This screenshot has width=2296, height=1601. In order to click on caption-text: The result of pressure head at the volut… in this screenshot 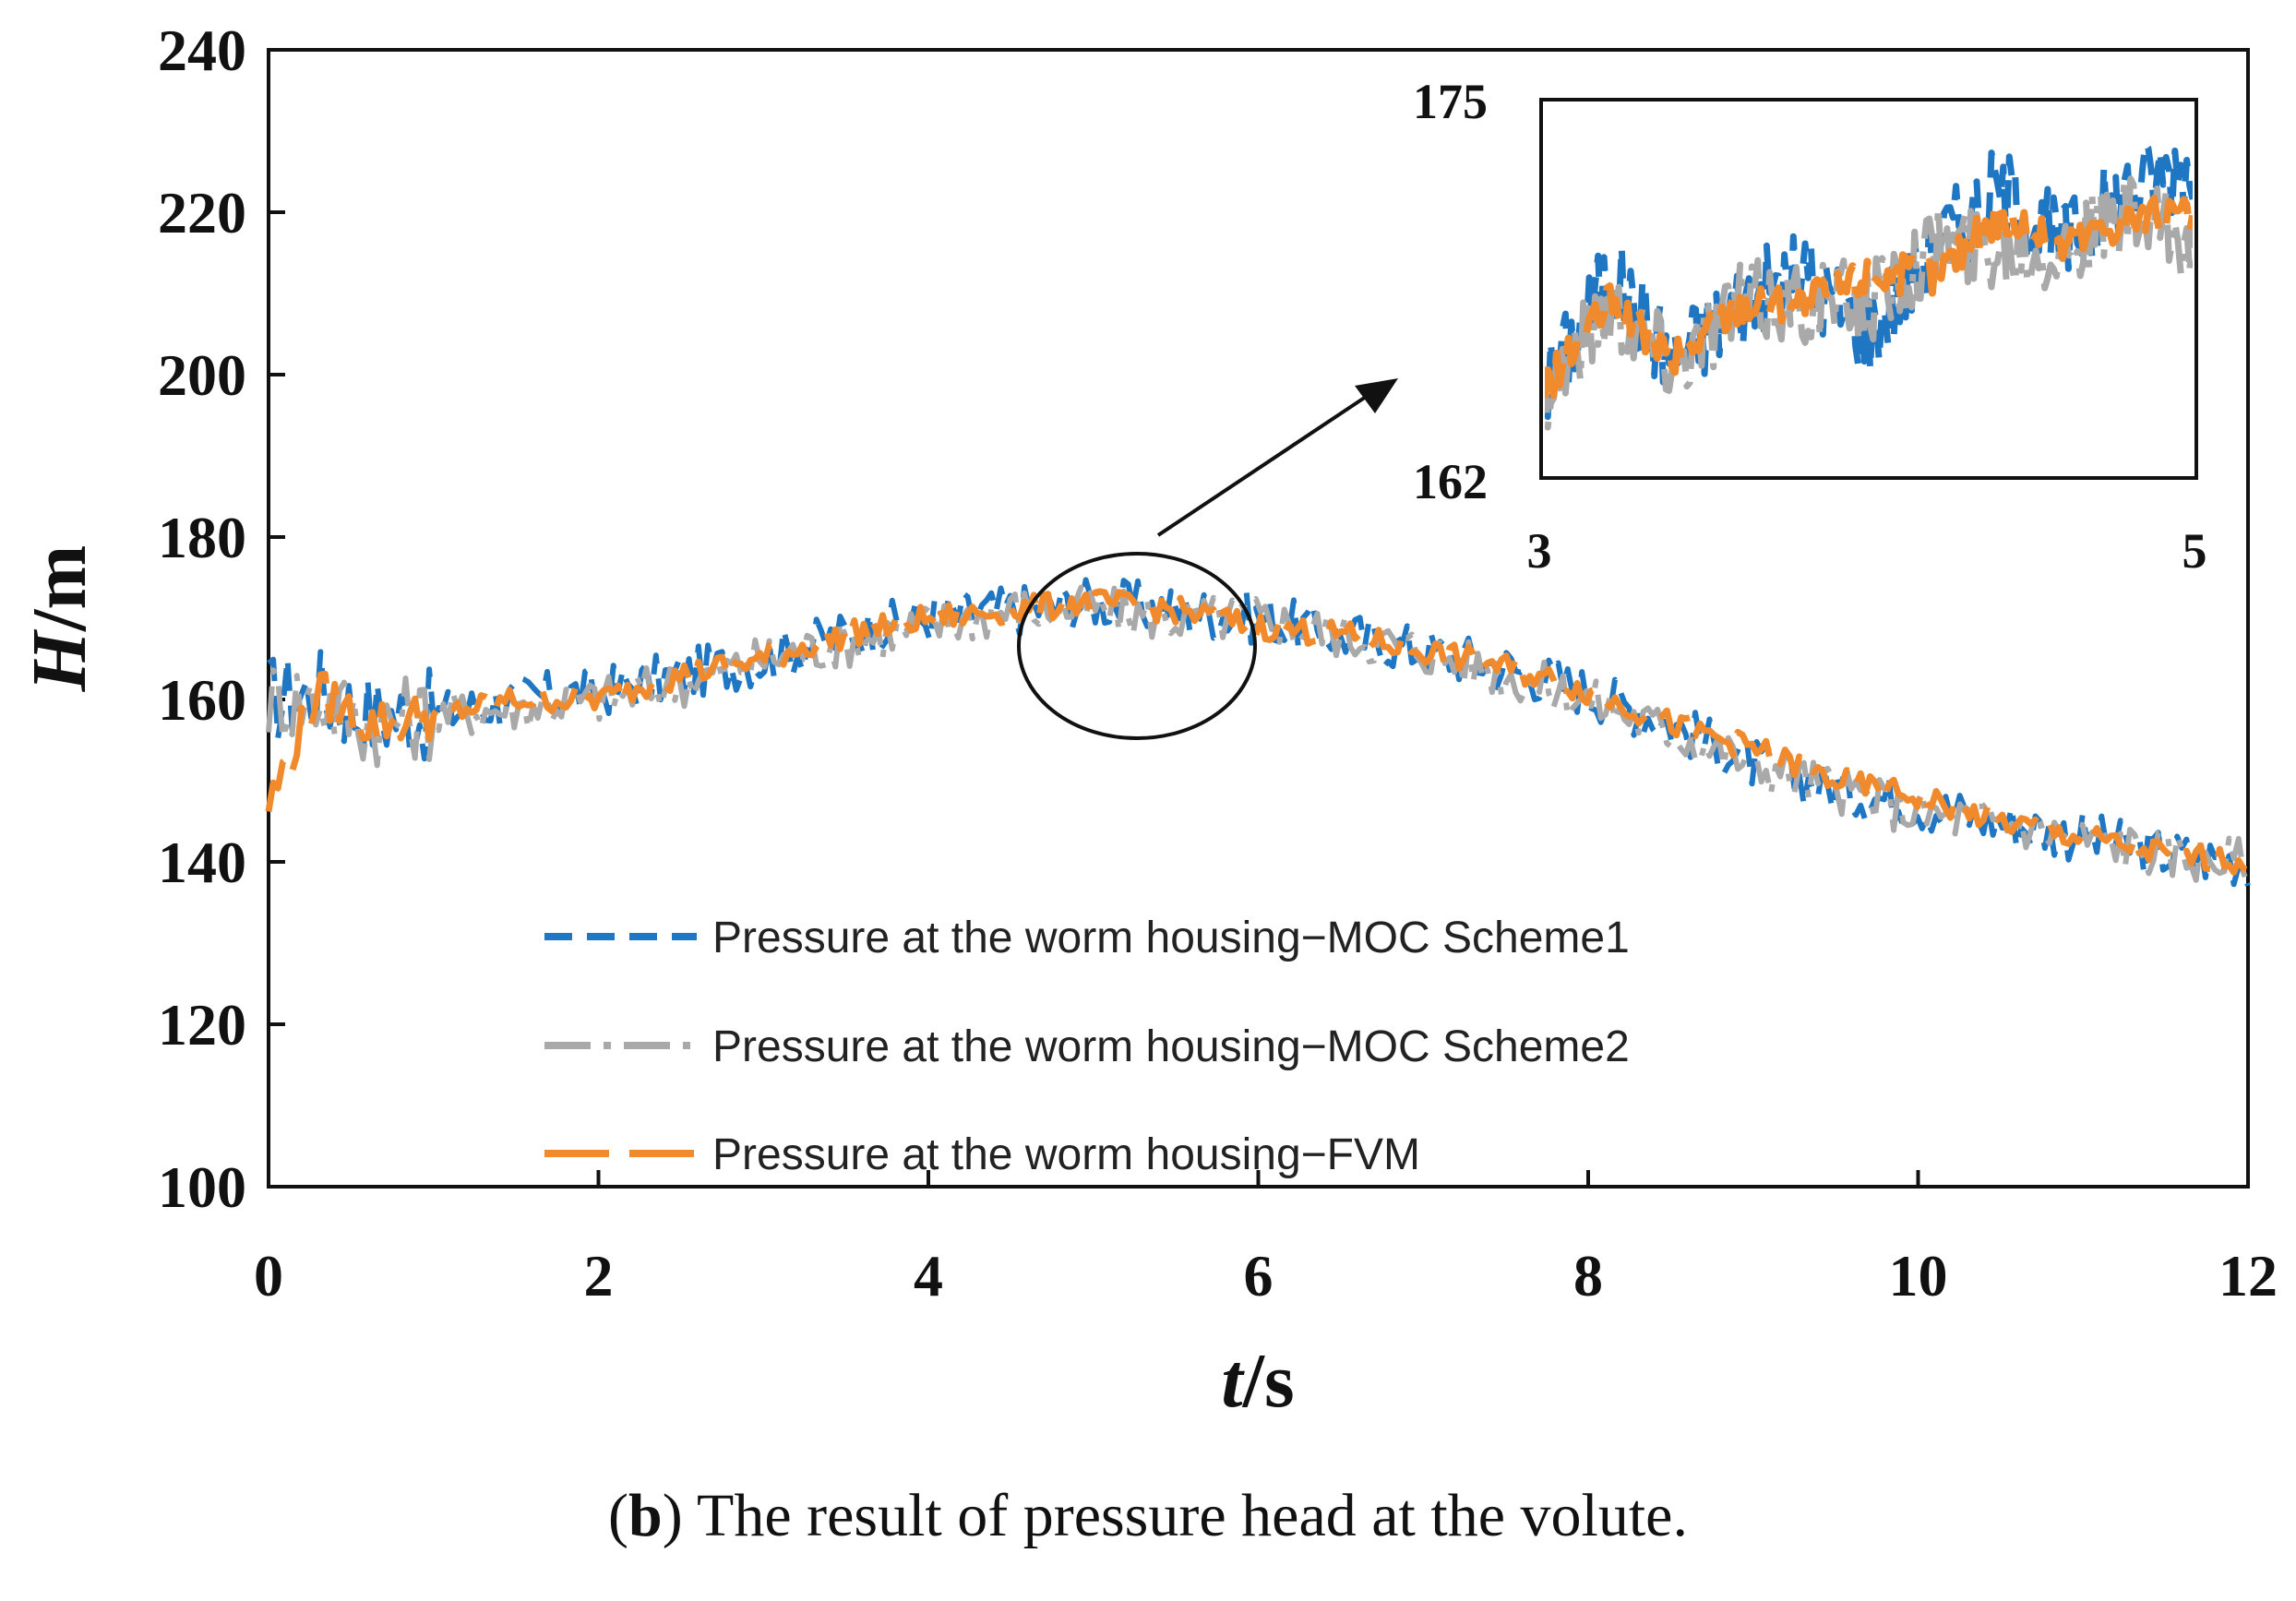, I will do `click(1185, 1515)`.